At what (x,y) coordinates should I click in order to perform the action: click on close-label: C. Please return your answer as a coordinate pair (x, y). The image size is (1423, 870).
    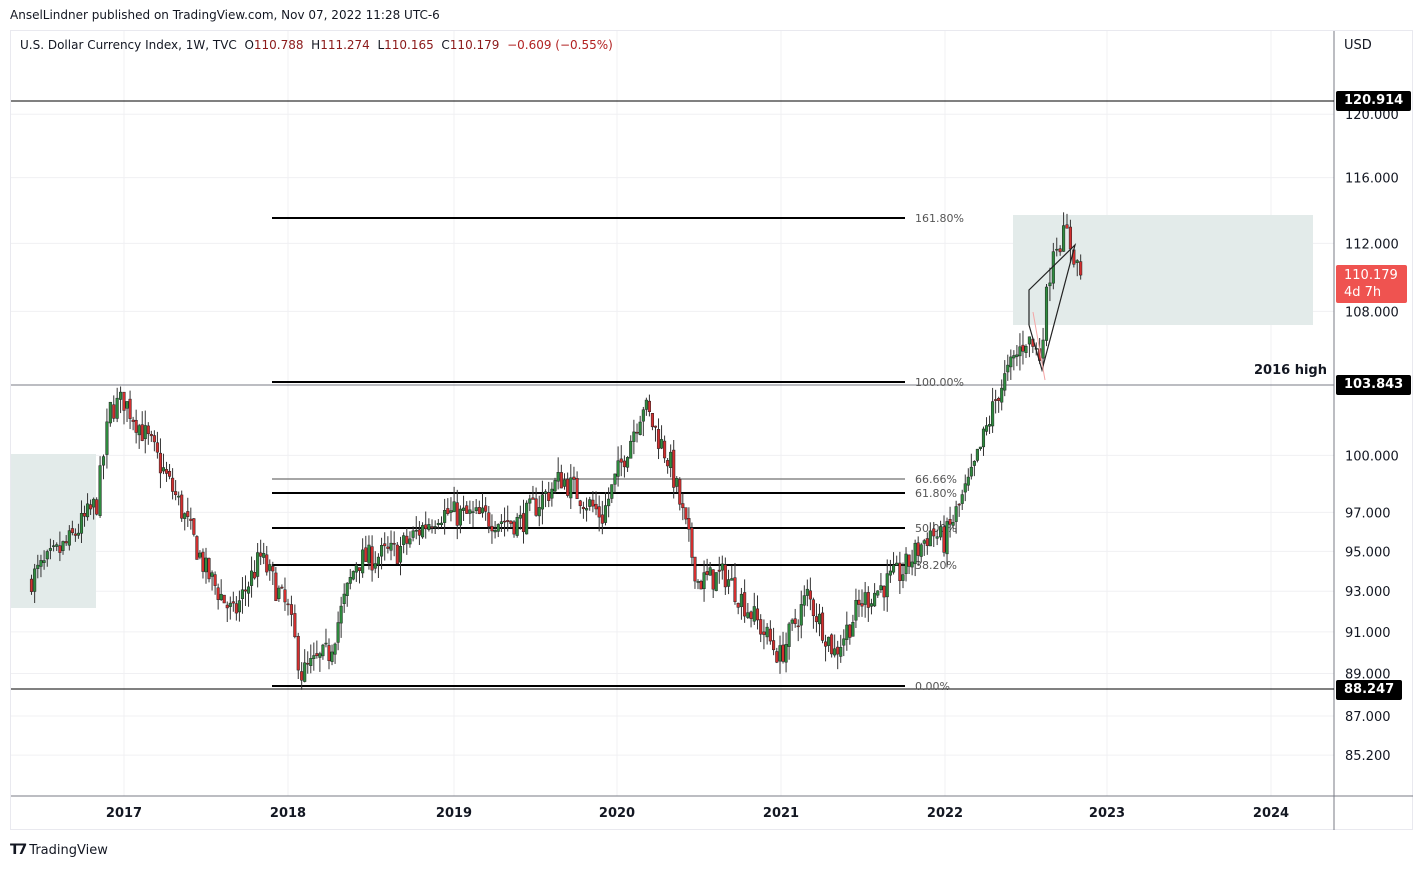
    Looking at the image, I should click on (445, 45).